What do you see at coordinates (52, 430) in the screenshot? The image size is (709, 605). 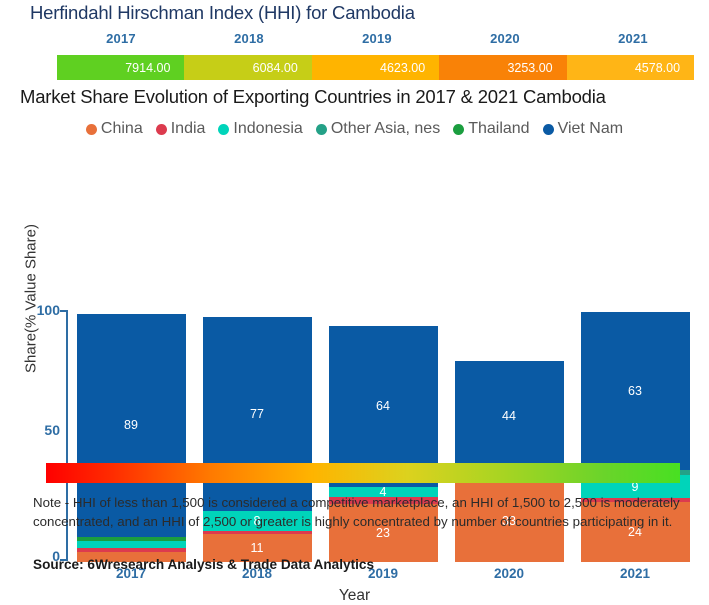 I see `y-tick-50: 50` at bounding box center [52, 430].